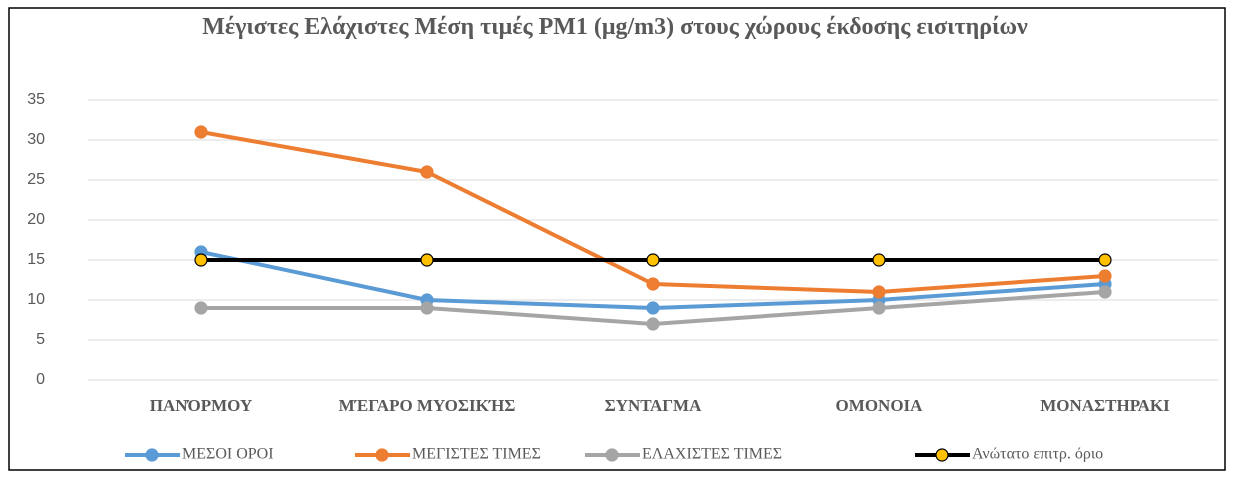 This screenshot has width=1234, height=480. What do you see at coordinates (36, 299) in the screenshot?
I see `y-tick-label: 10` at bounding box center [36, 299].